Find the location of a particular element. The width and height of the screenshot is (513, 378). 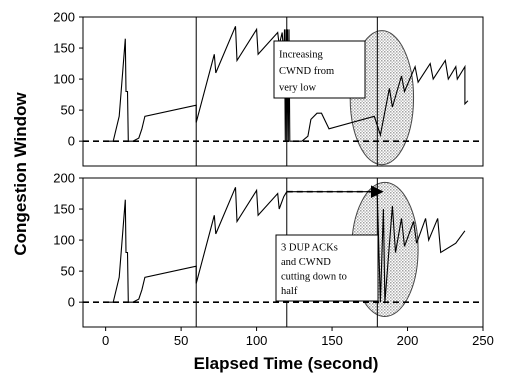

x-tick-label-150: 150 is located at coordinates (332, 340).